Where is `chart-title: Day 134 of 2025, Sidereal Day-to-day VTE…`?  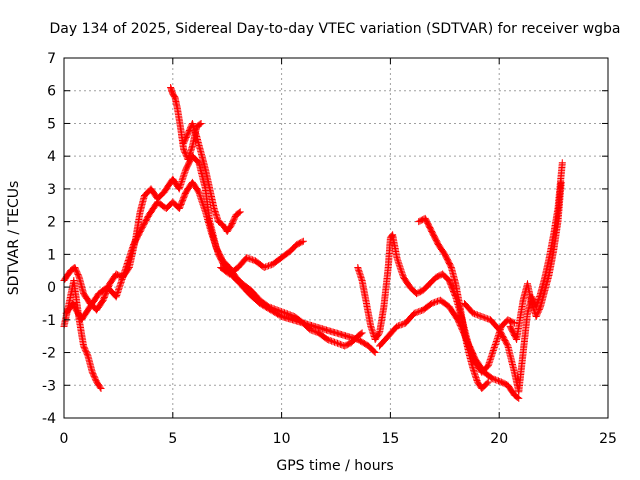
chart-title: Day 134 of 2025, Sidereal Day-to-day VTE… is located at coordinates (334, 29).